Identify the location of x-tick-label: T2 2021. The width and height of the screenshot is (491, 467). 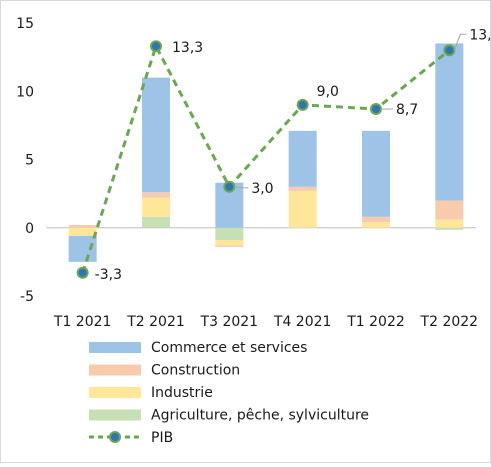
(155, 322).